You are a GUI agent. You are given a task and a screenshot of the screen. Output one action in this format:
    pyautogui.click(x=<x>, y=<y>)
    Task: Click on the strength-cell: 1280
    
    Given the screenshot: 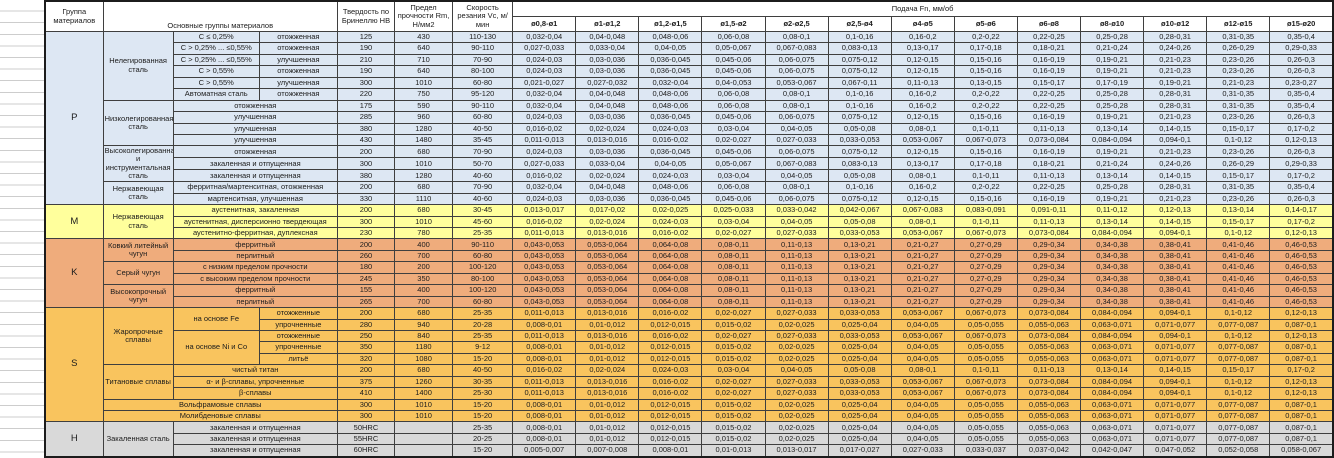 What is the action you would take?
    pyautogui.click(x=423, y=176)
    